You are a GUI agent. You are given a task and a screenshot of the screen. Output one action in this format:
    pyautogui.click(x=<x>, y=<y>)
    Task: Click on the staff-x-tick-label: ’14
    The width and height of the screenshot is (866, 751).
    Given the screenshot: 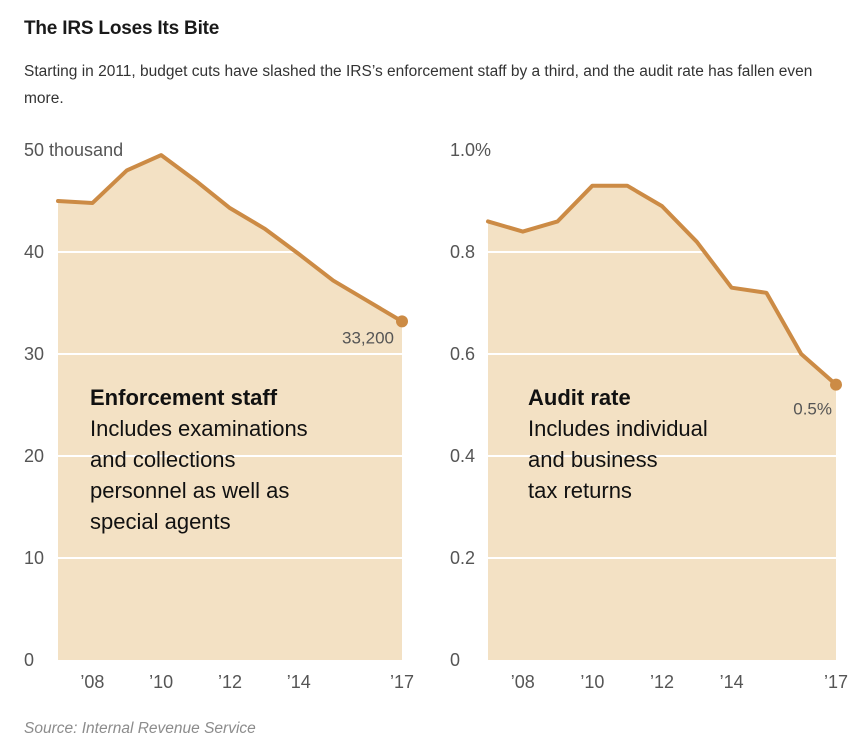 What is the action you would take?
    pyautogui.click(x=299, y=682)
    